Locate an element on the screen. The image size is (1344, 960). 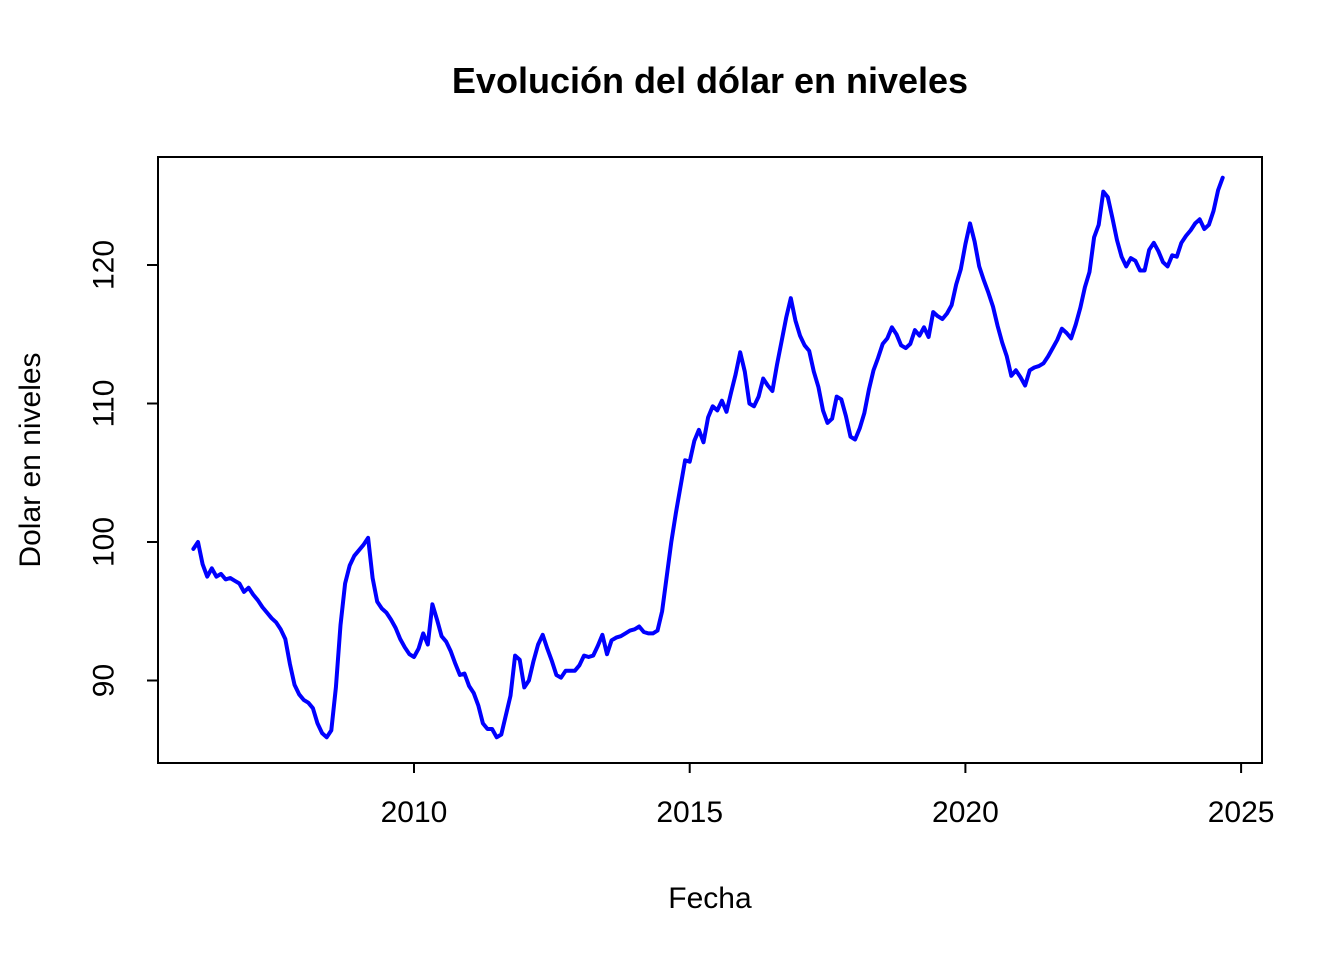
x-axis-tick-label: 2020 is located at coordinates (965, 812).